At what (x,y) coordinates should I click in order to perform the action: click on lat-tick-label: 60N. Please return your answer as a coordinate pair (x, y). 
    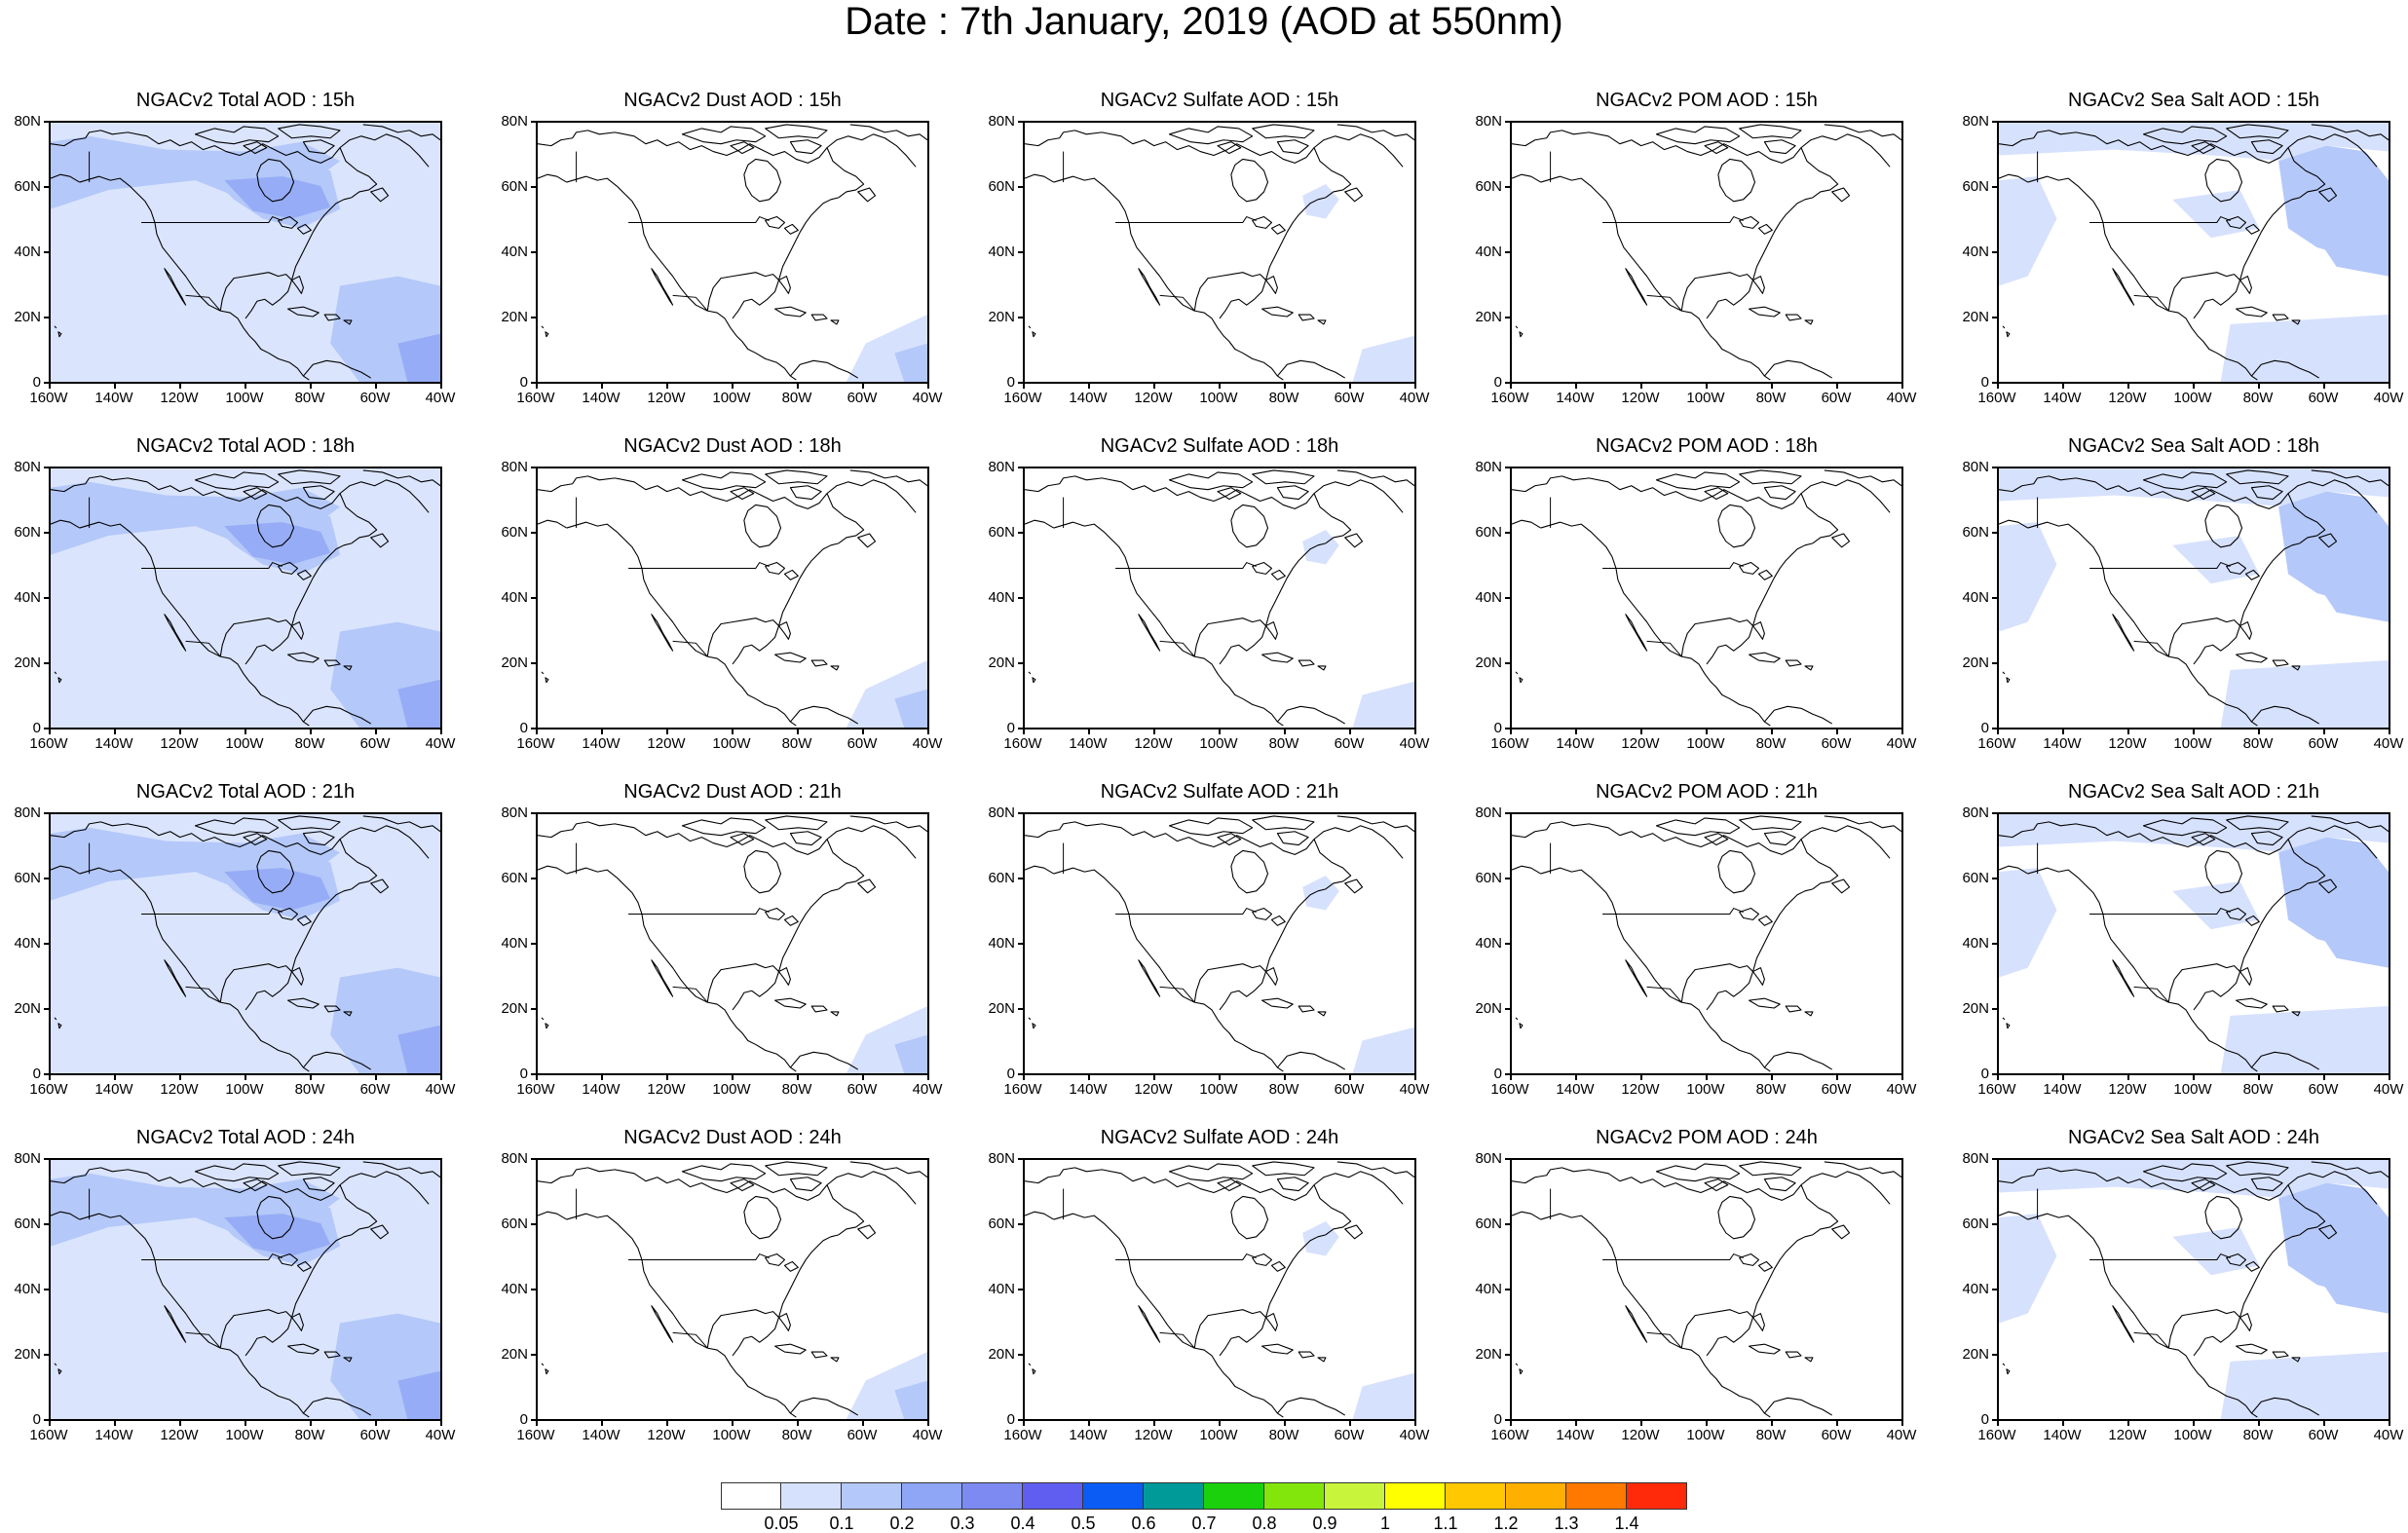
    Looking at the image, I should click on (1001, 878).